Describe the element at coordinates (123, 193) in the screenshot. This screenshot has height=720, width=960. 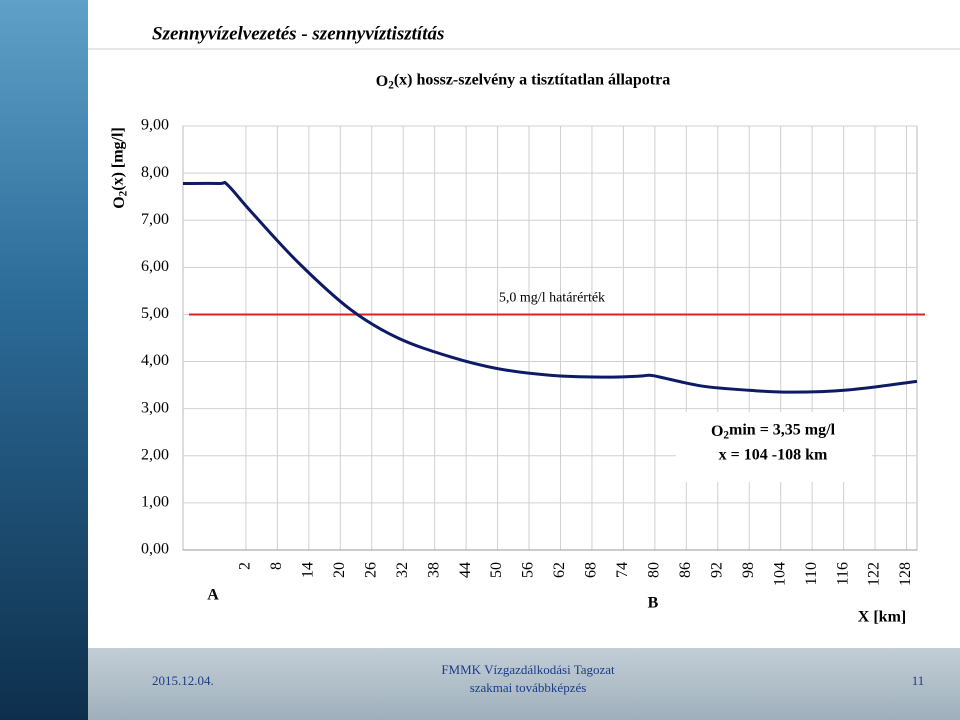
I see `y-axis-label-part: 2` at that location.